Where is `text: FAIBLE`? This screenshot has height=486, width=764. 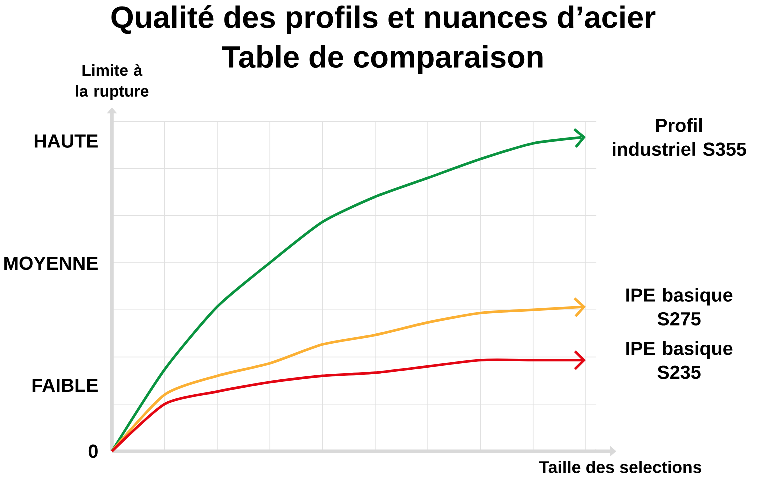 text: FAIBLE is located at coordinates (65, 385).